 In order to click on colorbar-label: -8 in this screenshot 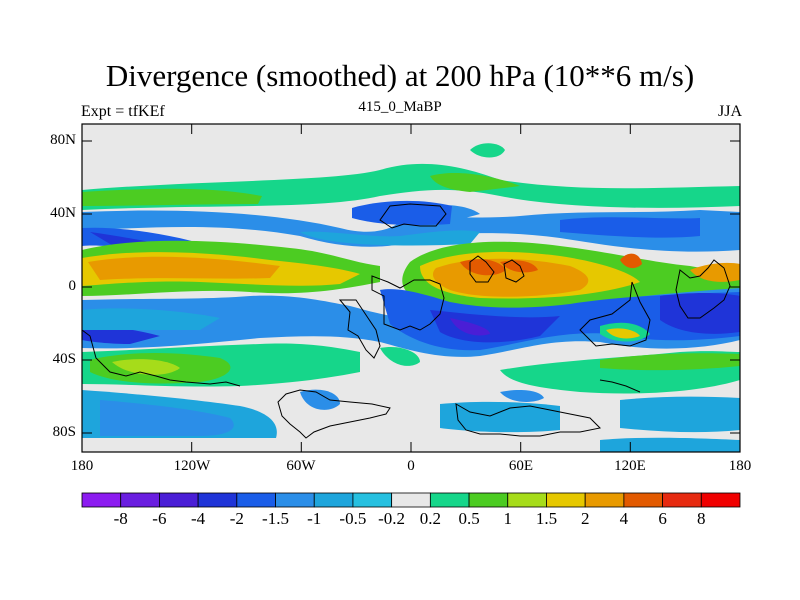, I will do `click(120, 518)`.